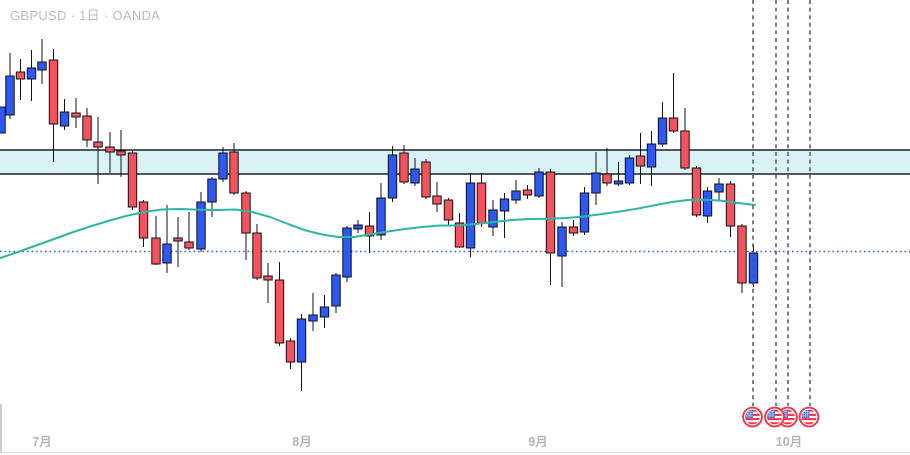 This screenshot has width=910, height=455. I want to click on moving-average-line, so click(378, 228).